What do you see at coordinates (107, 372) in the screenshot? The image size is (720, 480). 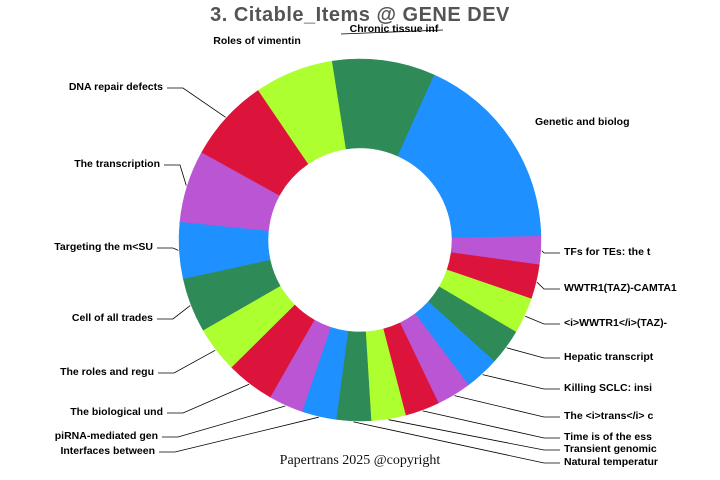 I see `slice-label: The roles and regu` at bounding box center [107, 372].